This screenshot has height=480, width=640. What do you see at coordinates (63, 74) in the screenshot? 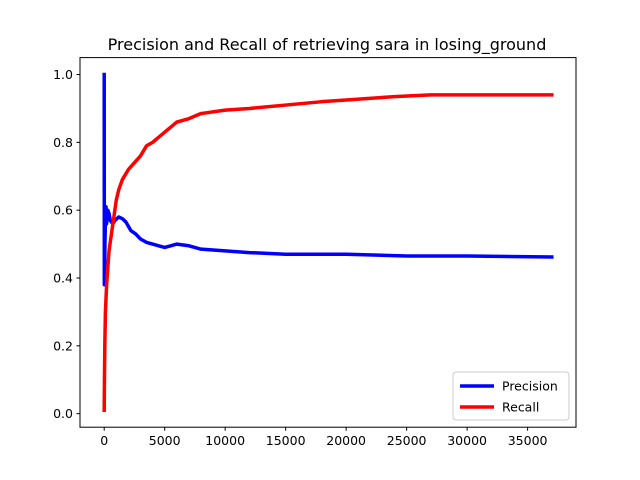
I see `y-tick-label: 1.0` at bounding box center [63, 74].